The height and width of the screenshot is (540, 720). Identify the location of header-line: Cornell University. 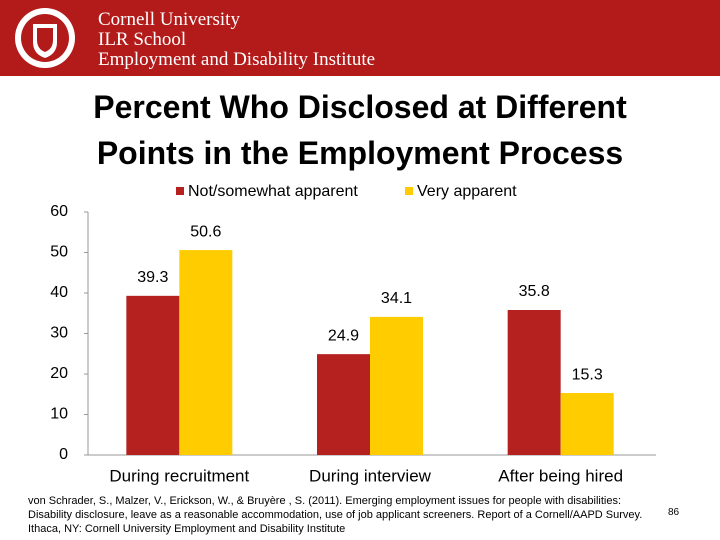
(169, 19).